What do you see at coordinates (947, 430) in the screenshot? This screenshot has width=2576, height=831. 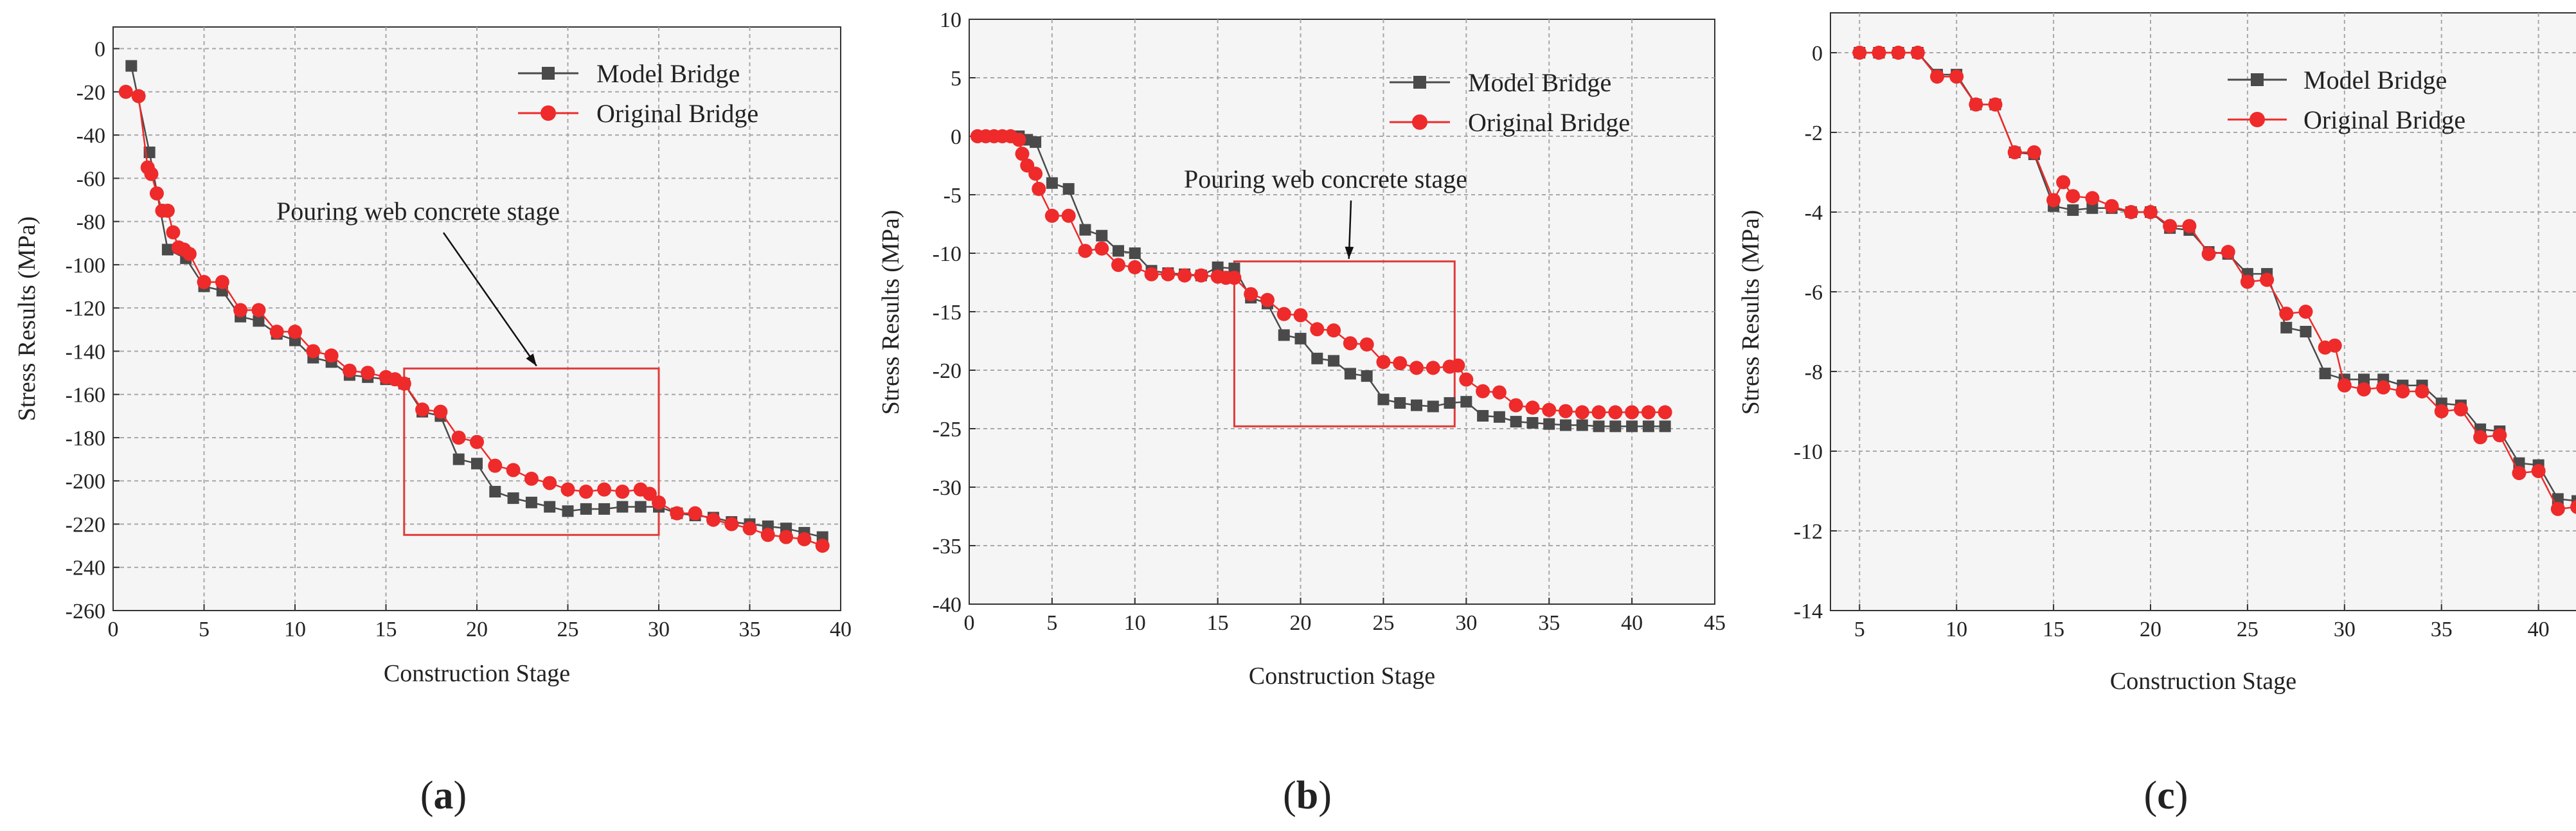 I see `y-tick-label-b-7: -25` at bounding box center [947, 430].